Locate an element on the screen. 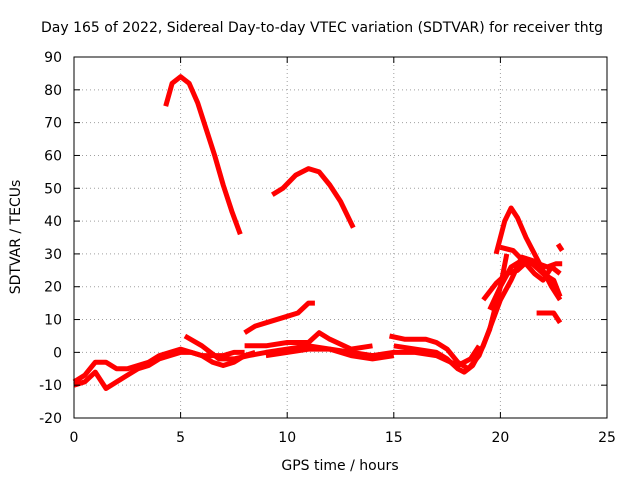 This screenshot has width=640, height=480. series-line-arc-n is located at coordinates (530, 263).